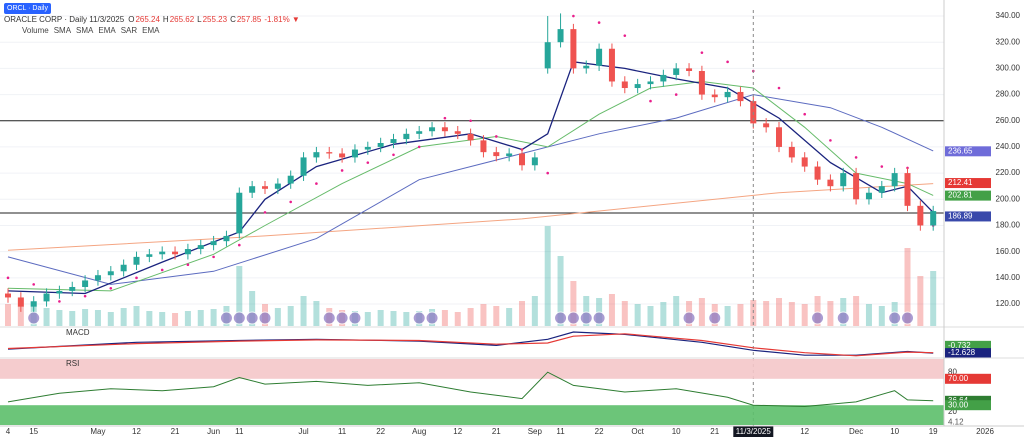 The height and width of the screenshot is (438, 1024). Describe the element at coordinates (960, 195) in the screenshot. I see `price-tag: 202.81` at that location.